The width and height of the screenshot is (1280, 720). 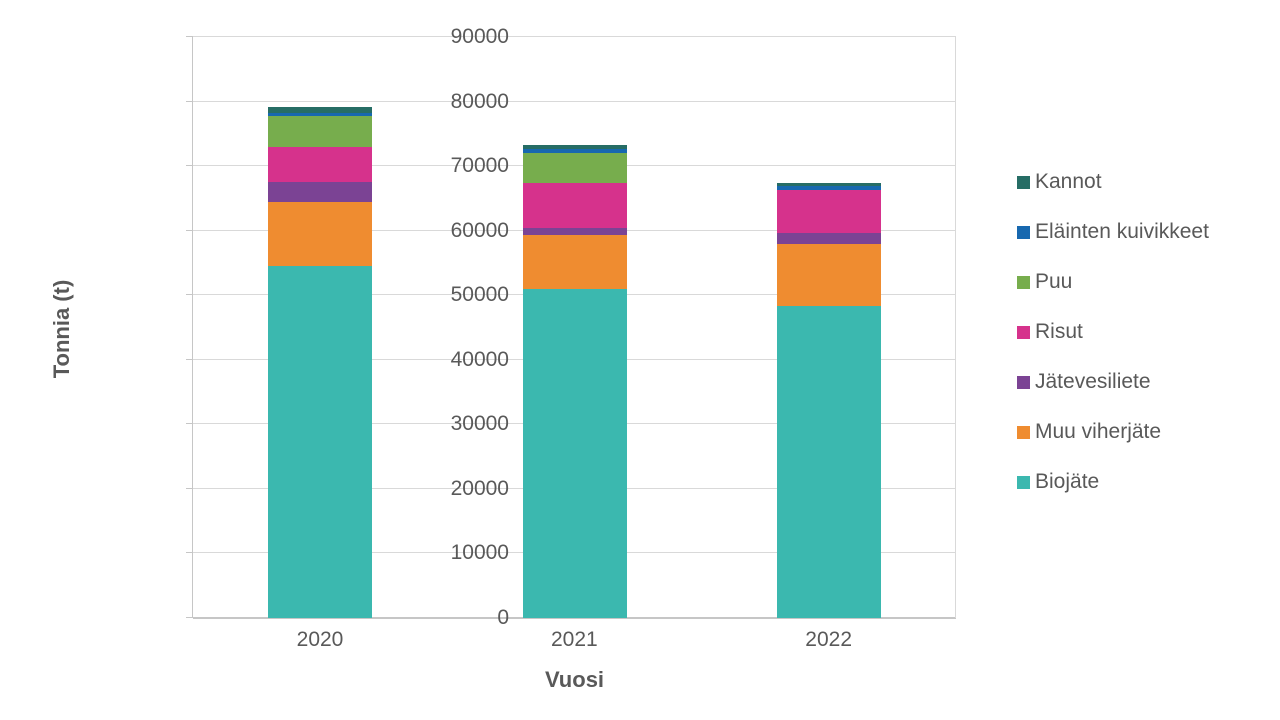 What do you see at coordinates (192, 327) in the screenshot?
I see `y-axis-line` at bounding box center [192, 327].